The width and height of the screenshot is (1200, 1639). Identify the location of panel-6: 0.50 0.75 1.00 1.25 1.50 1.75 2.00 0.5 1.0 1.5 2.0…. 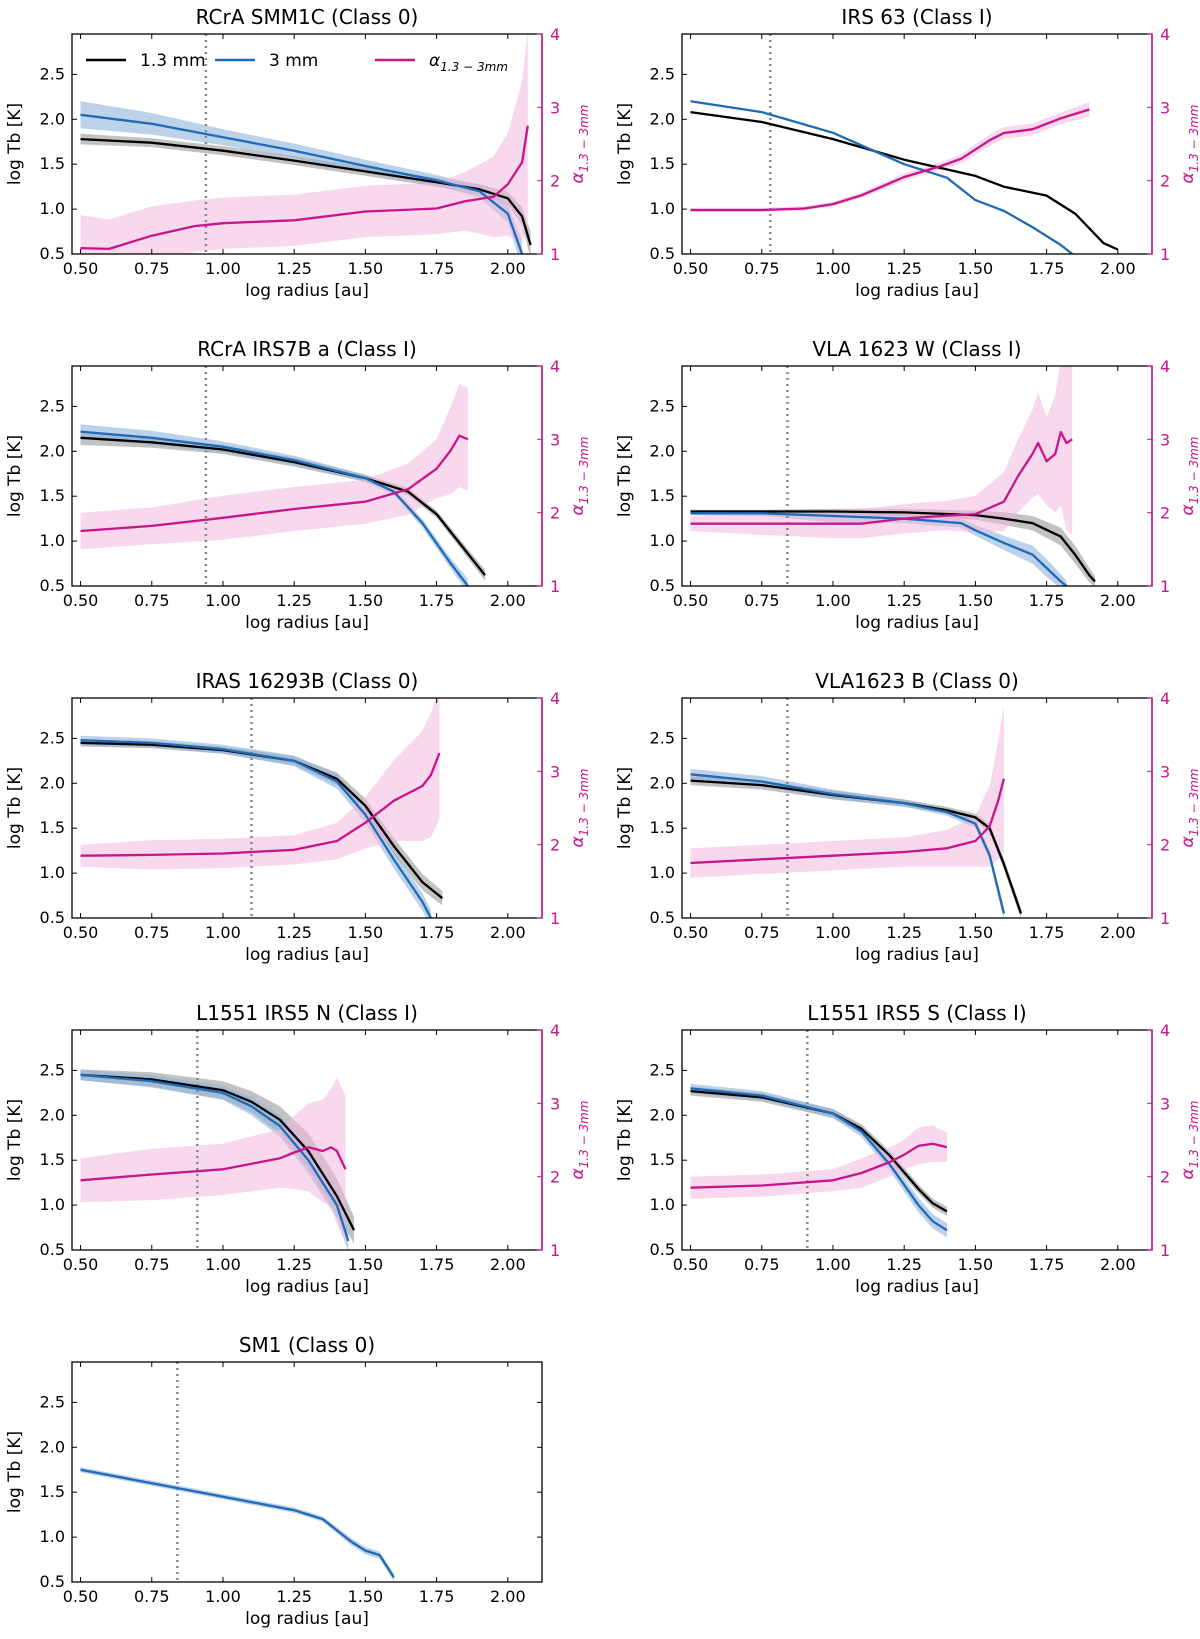
(907, 817).